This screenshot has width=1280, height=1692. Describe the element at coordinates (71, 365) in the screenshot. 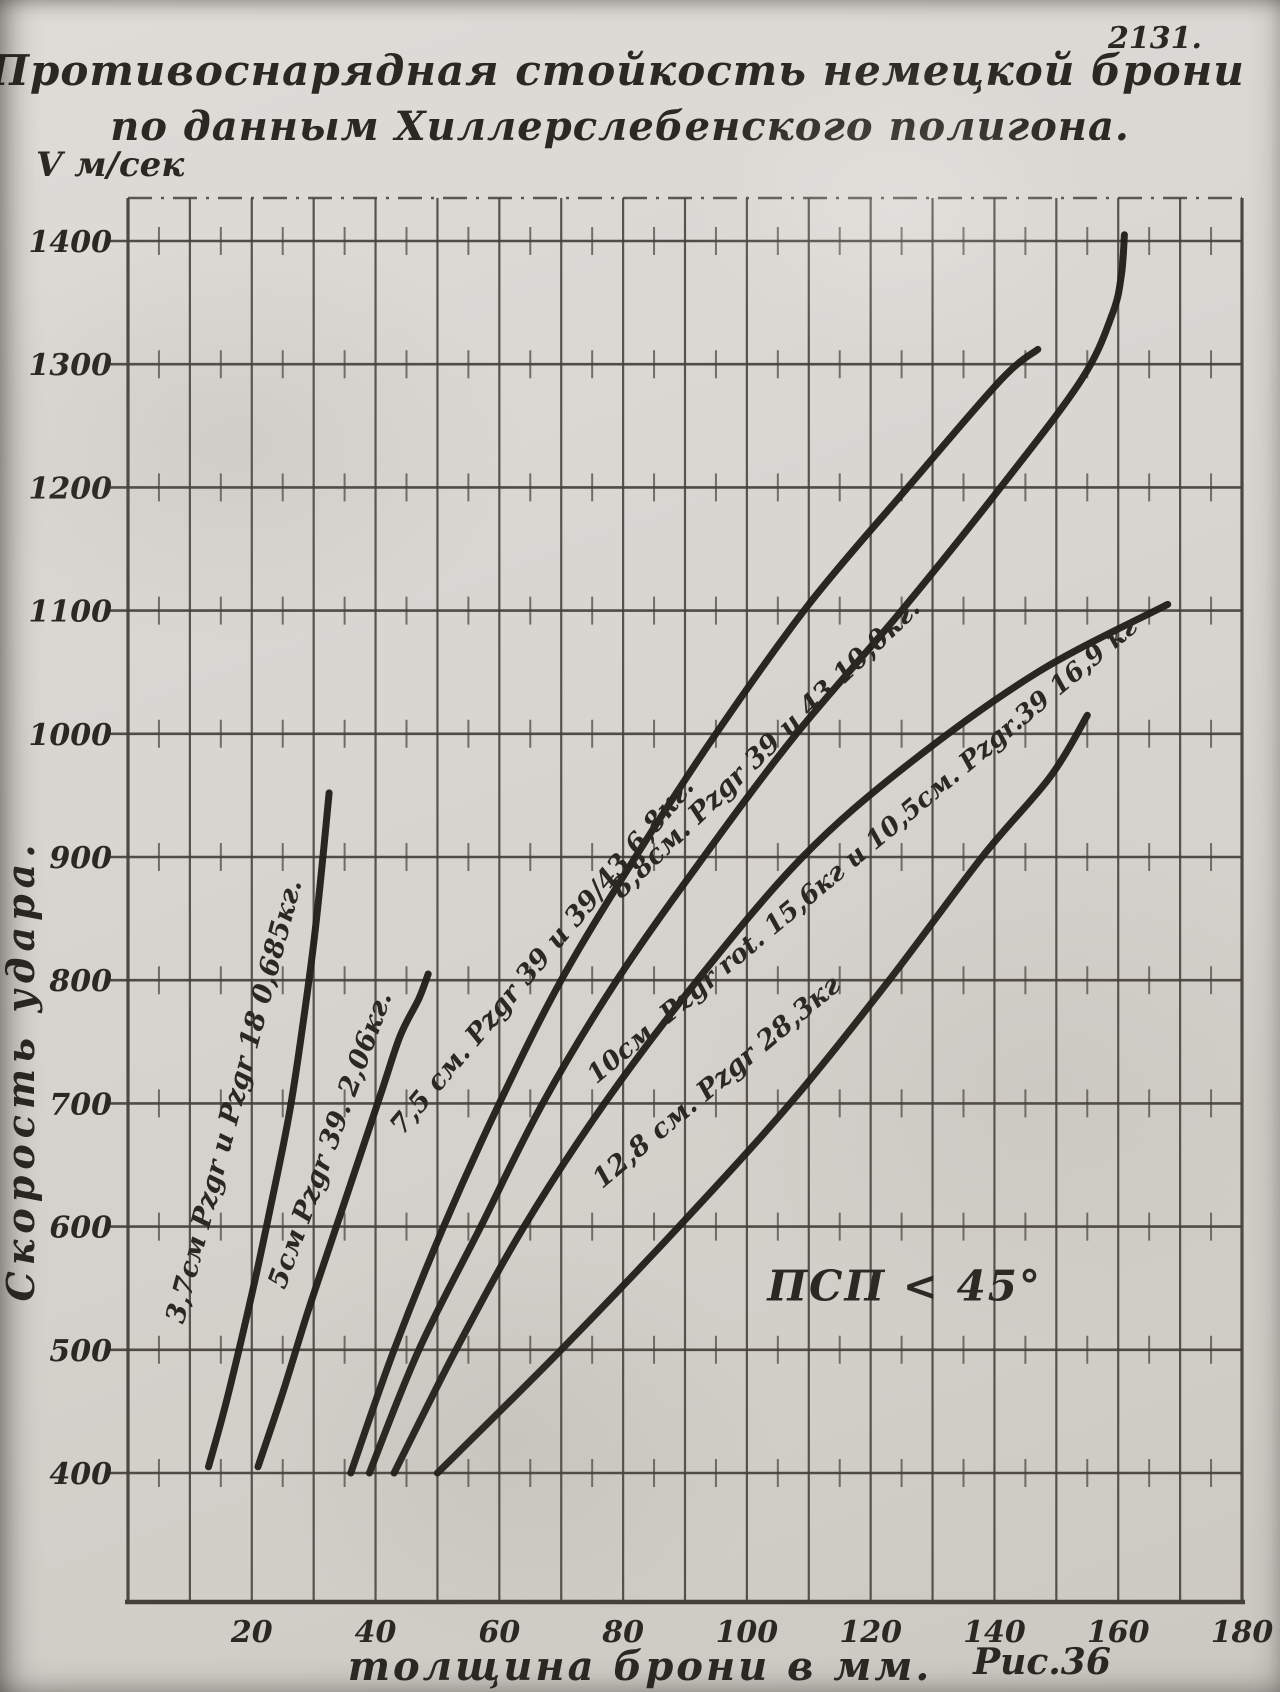

I see `y-tick-label: 1300` at that location.